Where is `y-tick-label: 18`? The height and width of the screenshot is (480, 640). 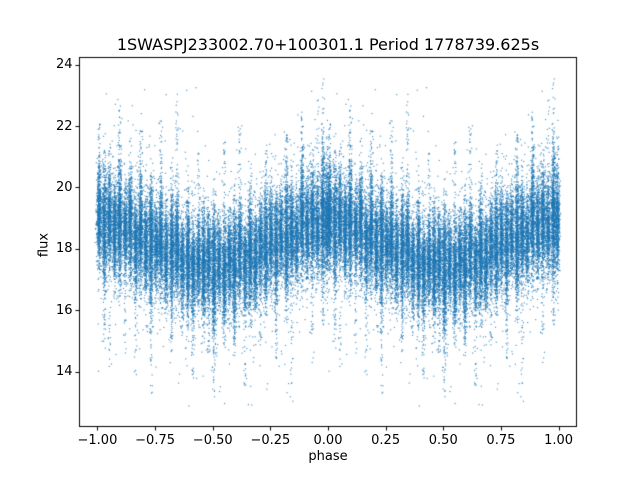 y-tick-label: 18 is located at coordinates (64, 249).